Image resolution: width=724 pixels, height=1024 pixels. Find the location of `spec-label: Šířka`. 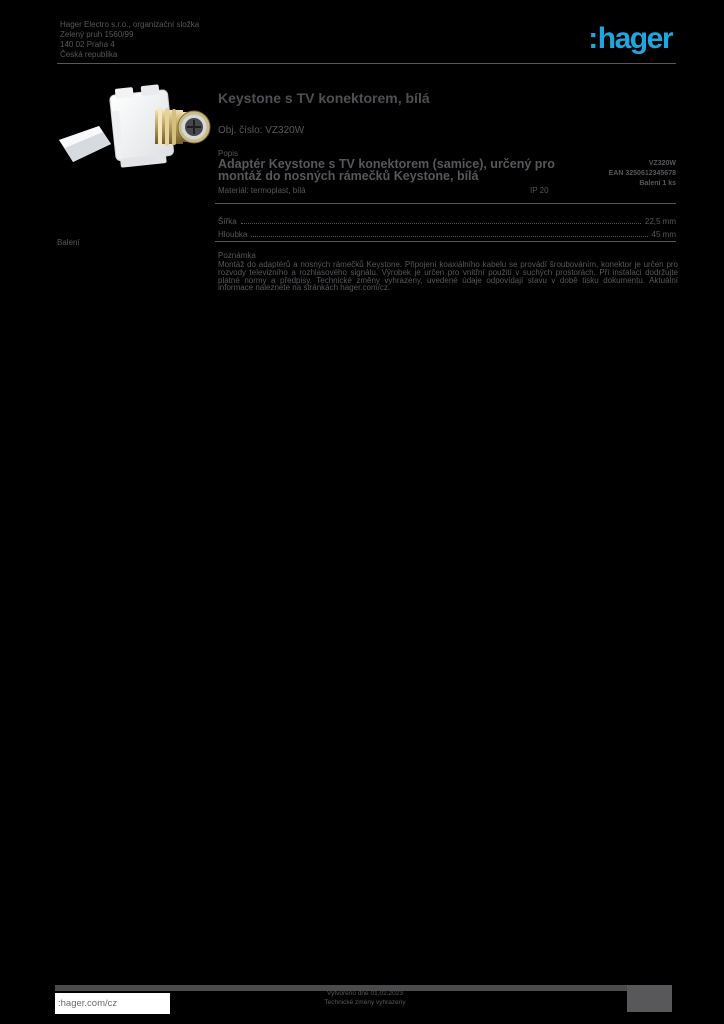

spec-label: Šířka is located at coordinates (227, 221).